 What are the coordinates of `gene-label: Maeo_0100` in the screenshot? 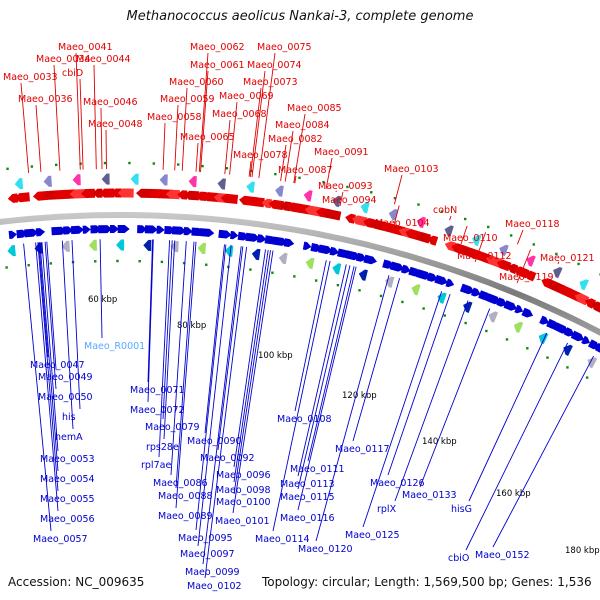 It's located at (243, 502).